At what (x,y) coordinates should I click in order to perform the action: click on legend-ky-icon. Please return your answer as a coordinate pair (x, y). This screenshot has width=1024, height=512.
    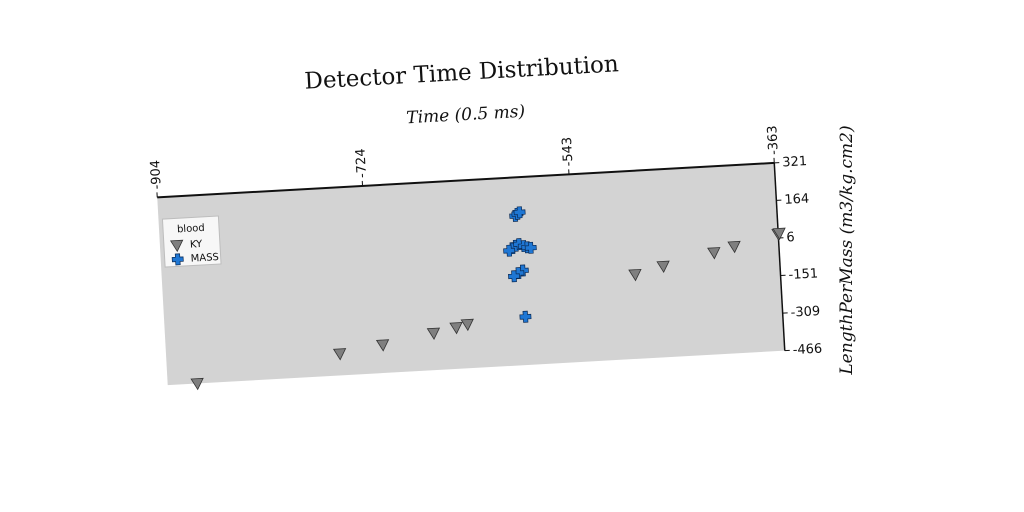
    Looking at the image, I should click on (176, 246).